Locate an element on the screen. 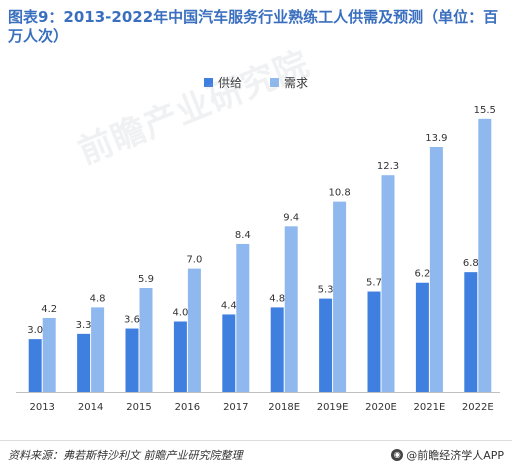  x-tick-label-2017: 2017 is located at coordinates (235, 407).